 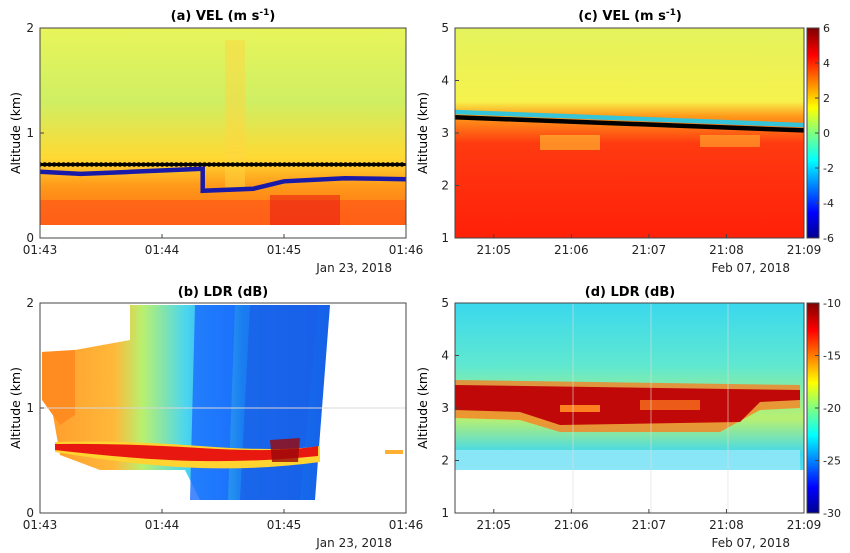 I want to click on xtick-label-a: 01:45, so click(x=284, y=250).